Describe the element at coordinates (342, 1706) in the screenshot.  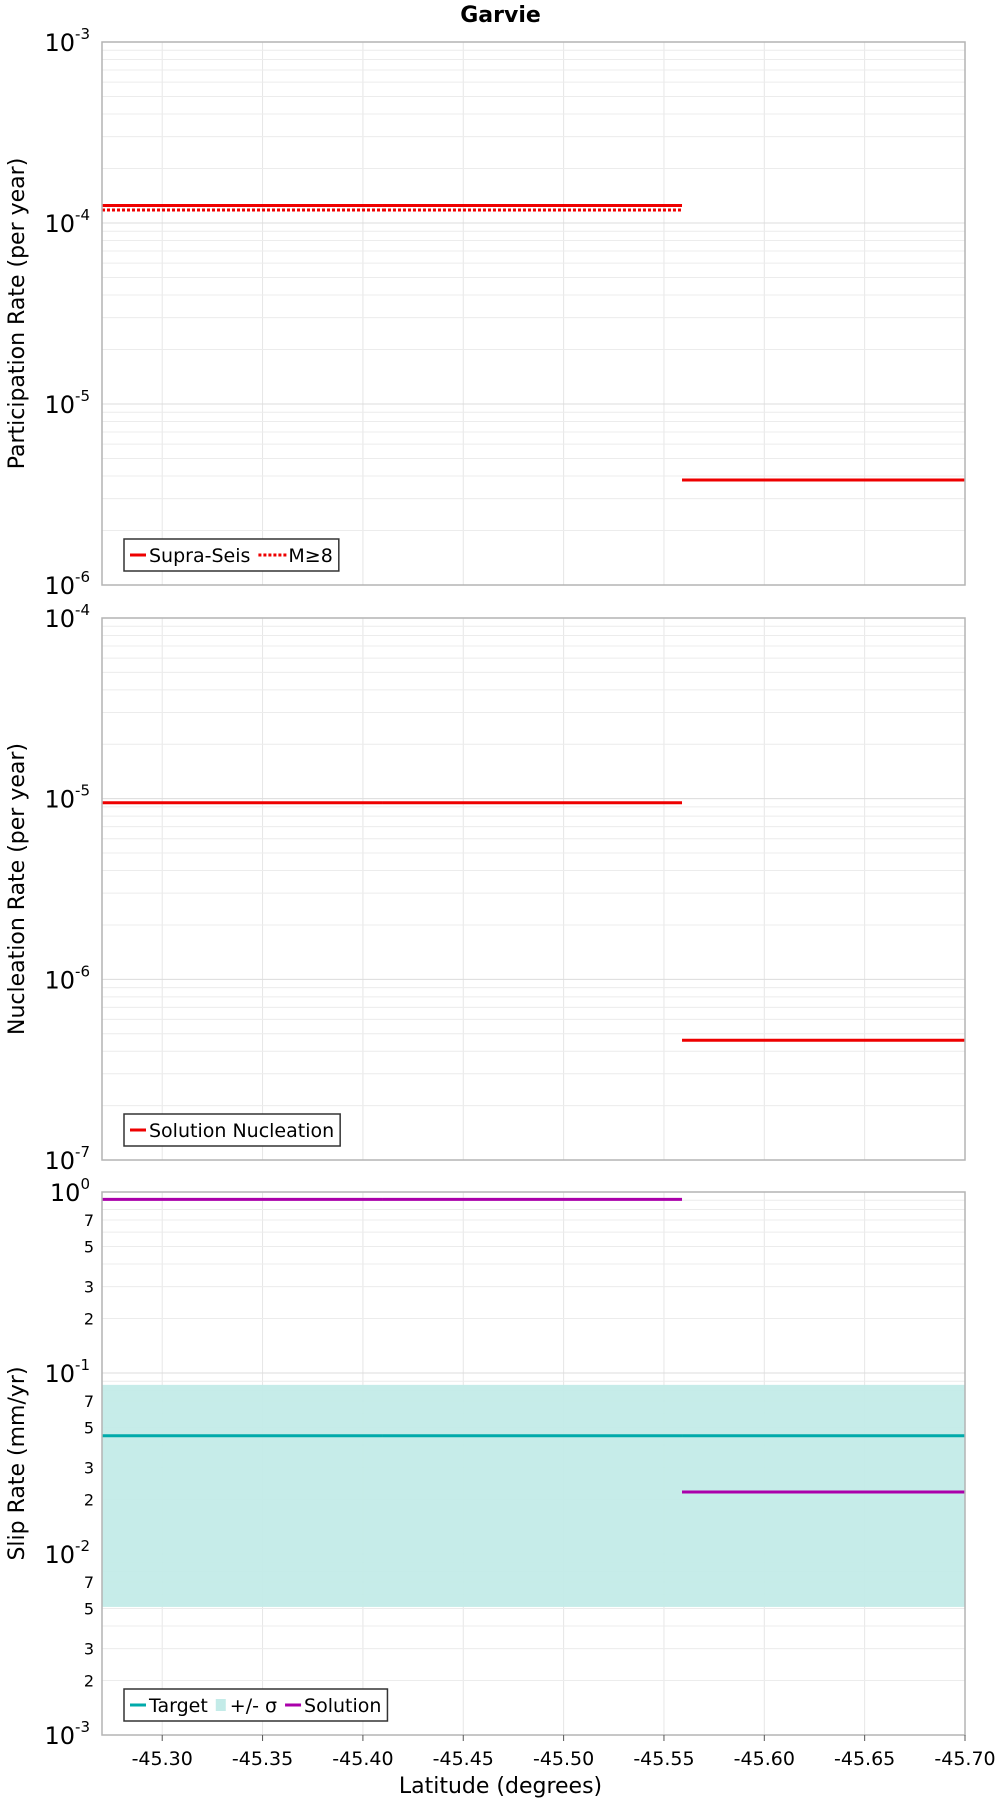
I see `legend-label: Solution` at that location.